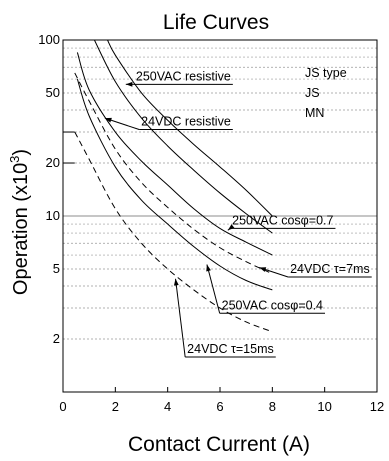  I want to click on y-axis-label: Operation (x103), so click(19, 222).